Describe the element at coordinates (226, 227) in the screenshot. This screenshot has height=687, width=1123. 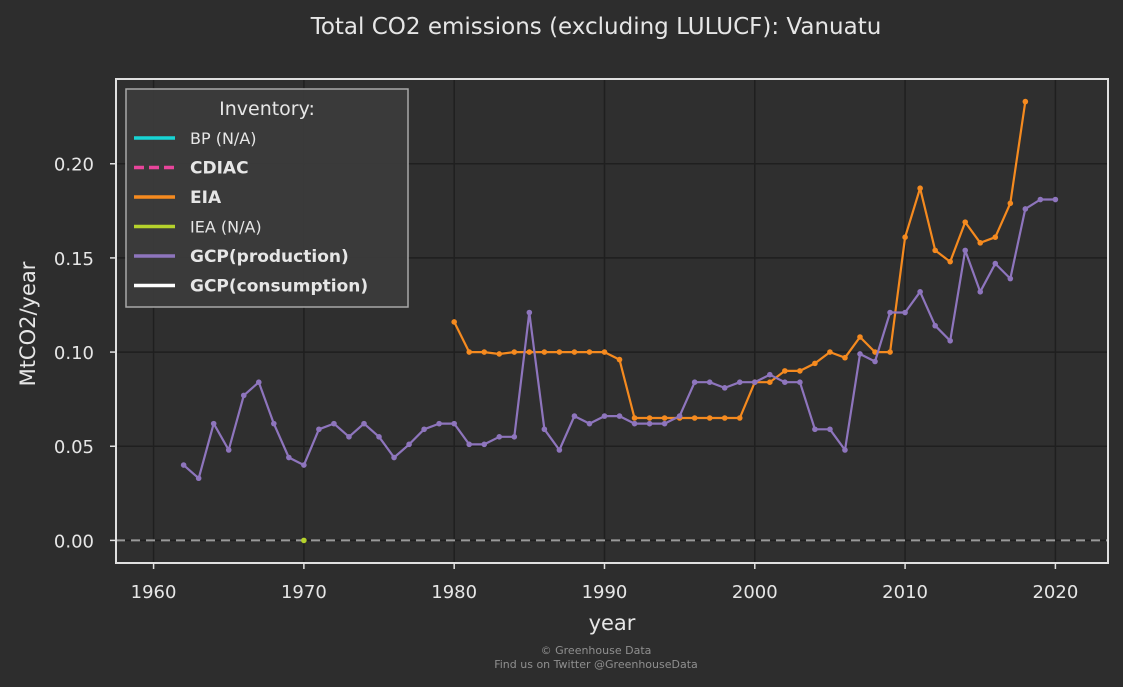
I see `legend-label: IEA (N/A)` at that location.